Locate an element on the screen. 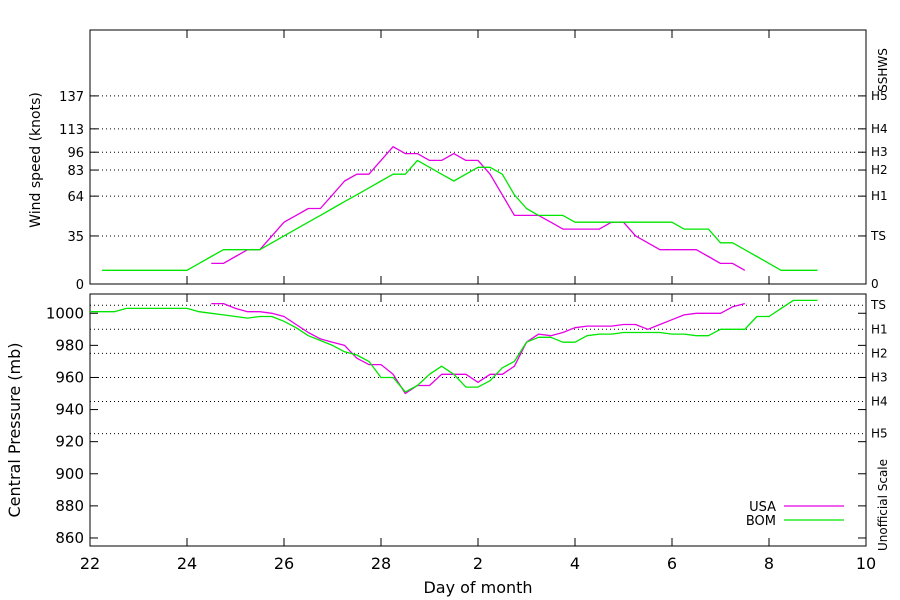 The width and height of the screenshot is (900, 600). x-tick-label: 6 is located at coordinates (672, 563).